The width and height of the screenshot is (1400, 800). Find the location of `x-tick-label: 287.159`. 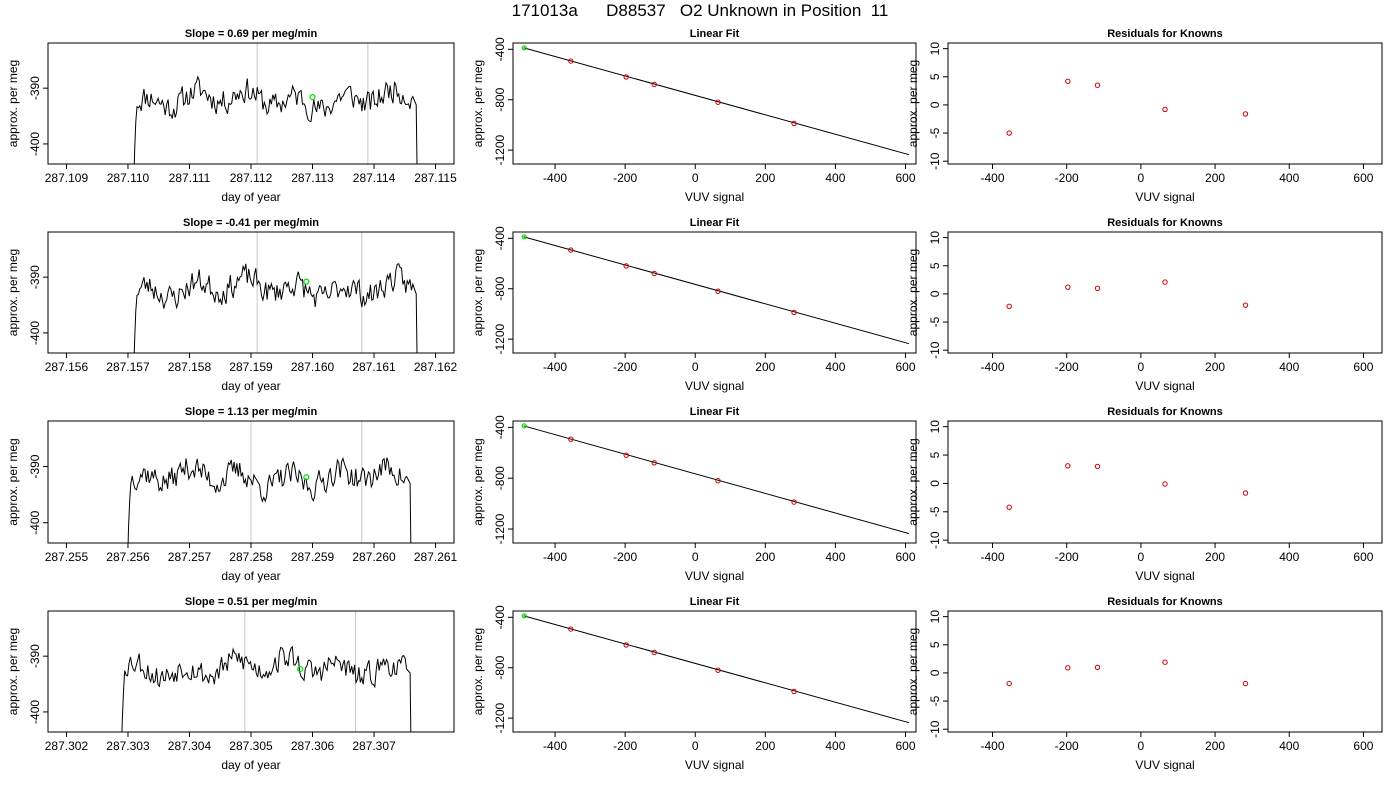

x-tick-label: 287.159 is located at coordinates (251, 367).